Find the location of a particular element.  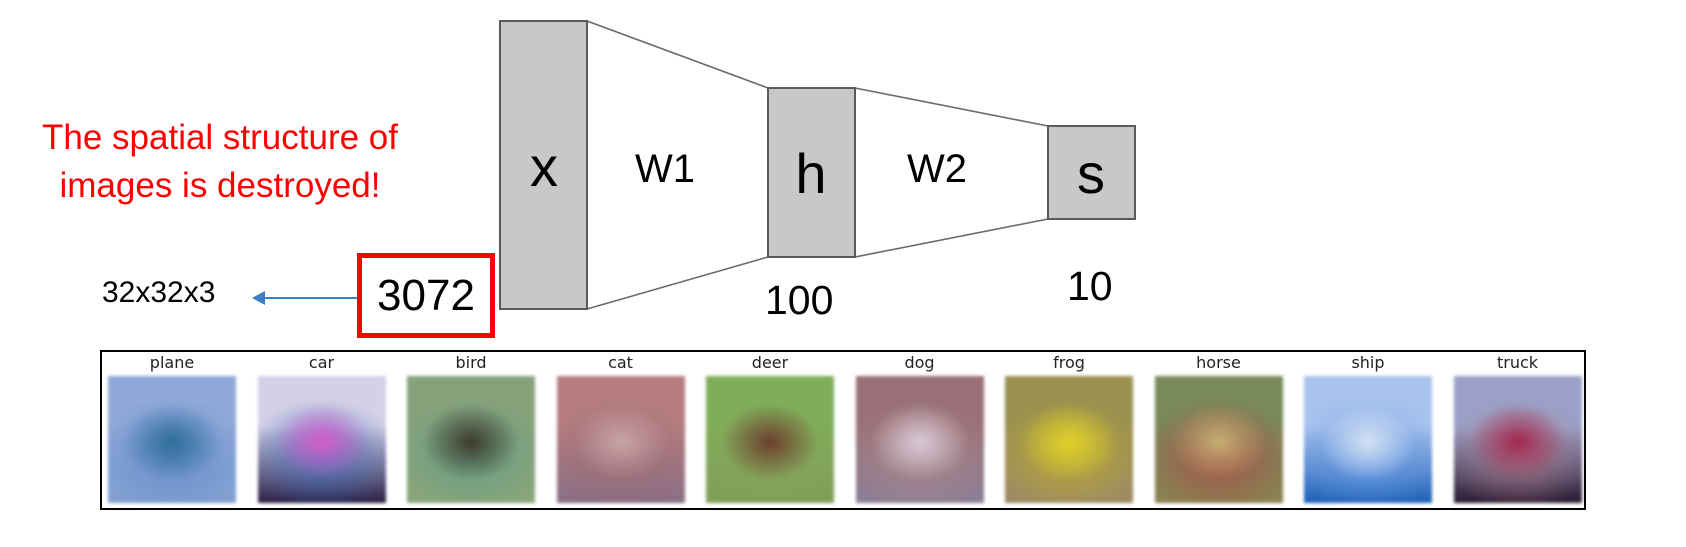

template-label: bird is located at coordinates (471, 362).